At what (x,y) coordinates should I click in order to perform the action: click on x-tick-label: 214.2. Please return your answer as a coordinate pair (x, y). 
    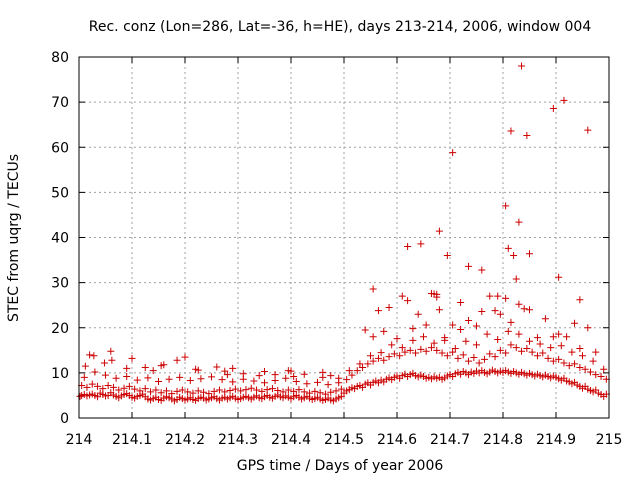
    Looking at the image, I should click on (185, 440).